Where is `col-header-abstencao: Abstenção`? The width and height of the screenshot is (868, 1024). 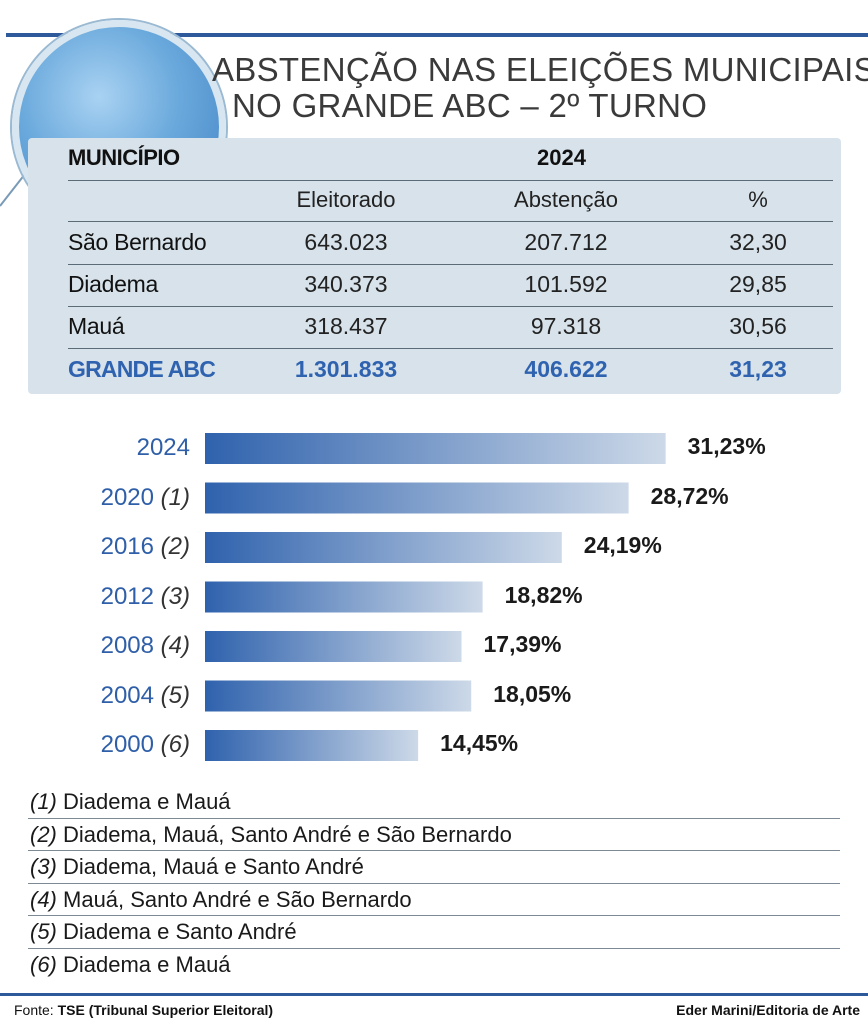 col-header-abstencao: Abstenção is located at coordinates (566, 199).